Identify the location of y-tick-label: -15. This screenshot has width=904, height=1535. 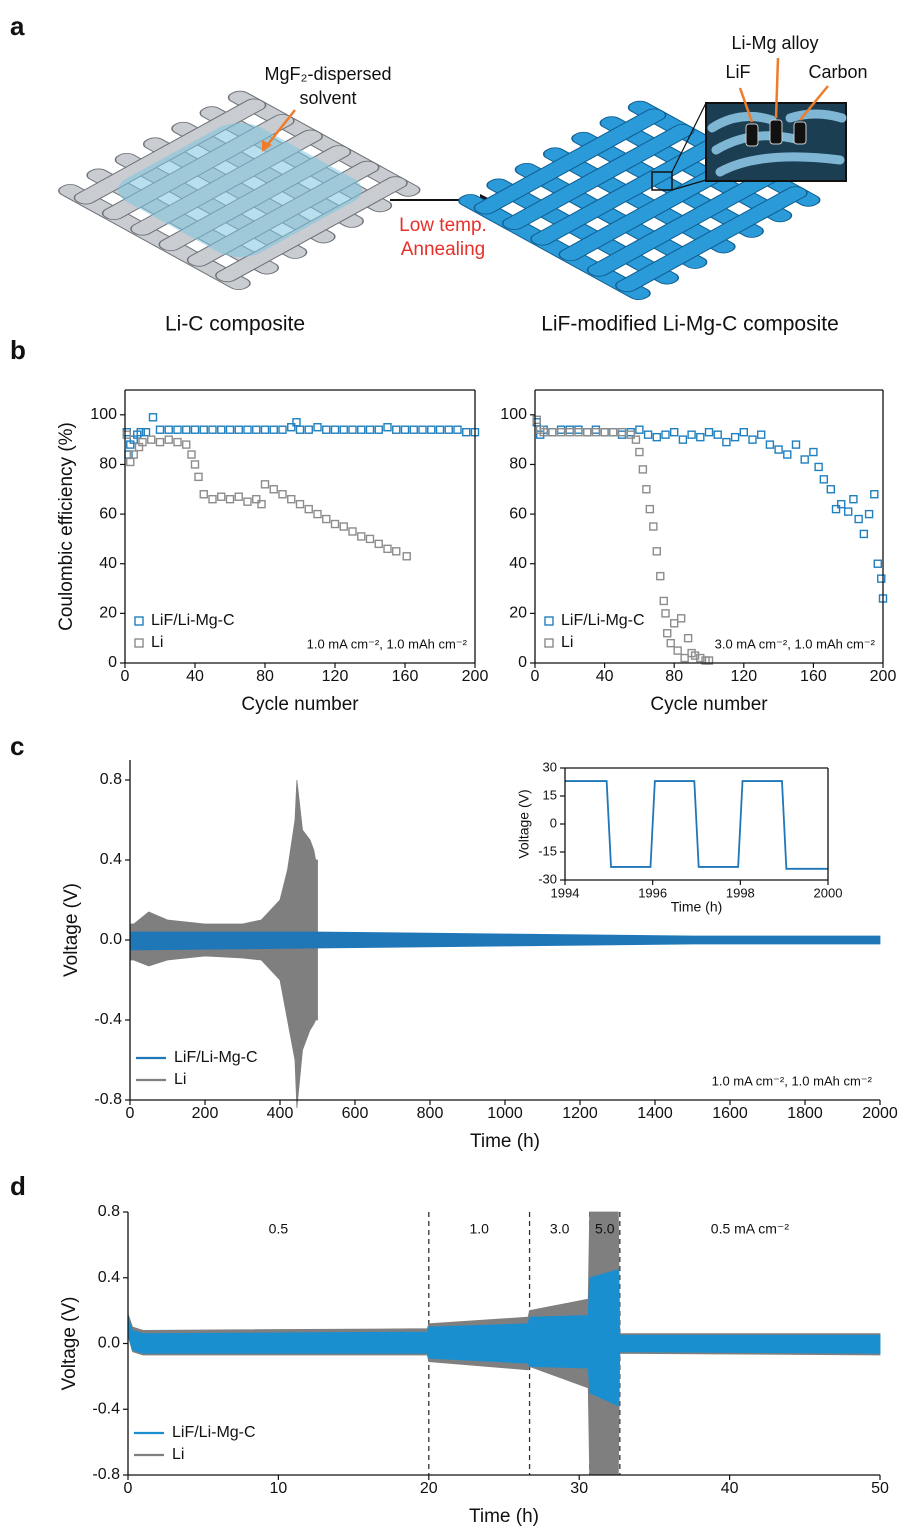
(547, 850).